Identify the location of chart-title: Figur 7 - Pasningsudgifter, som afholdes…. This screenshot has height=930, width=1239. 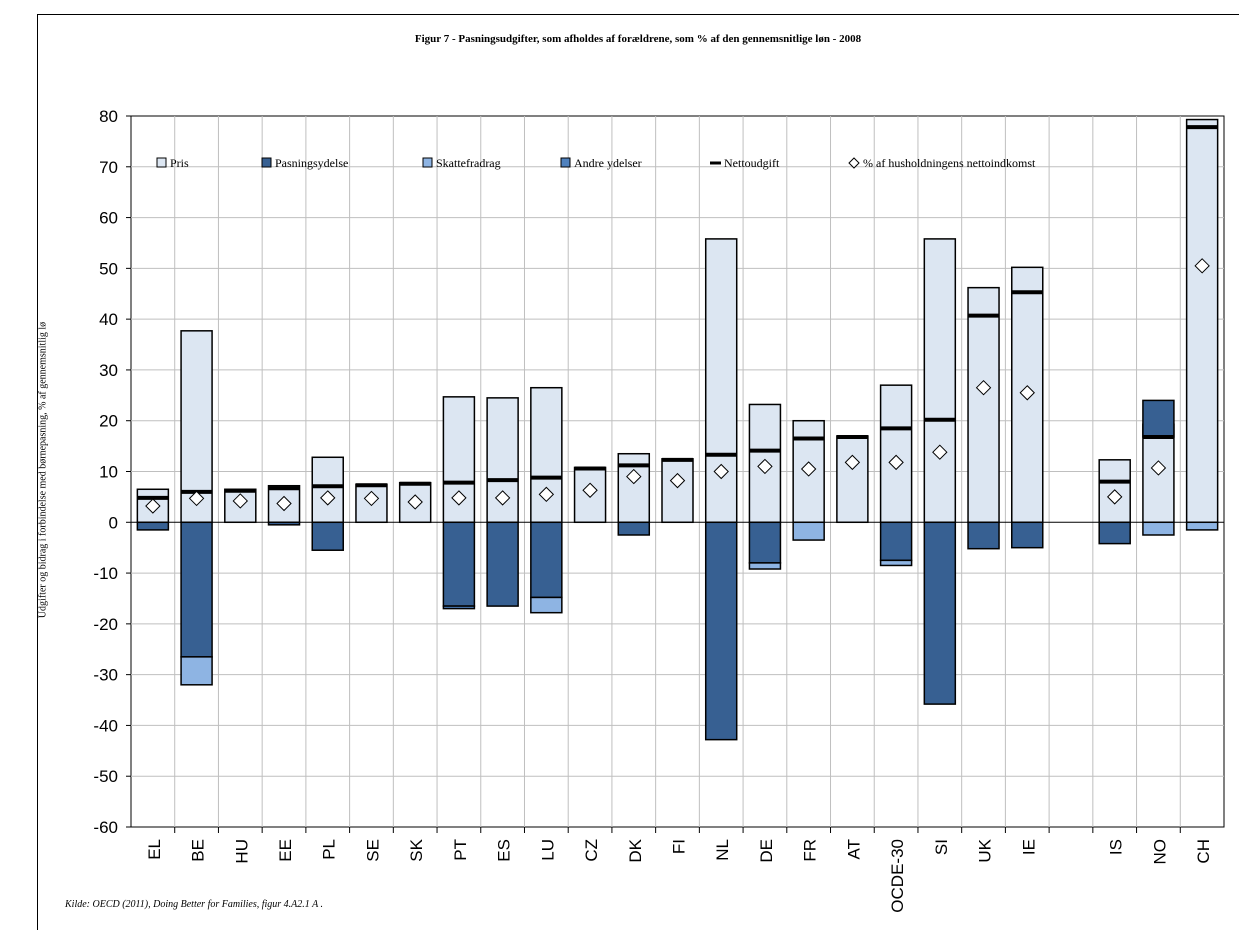
(638, 39).